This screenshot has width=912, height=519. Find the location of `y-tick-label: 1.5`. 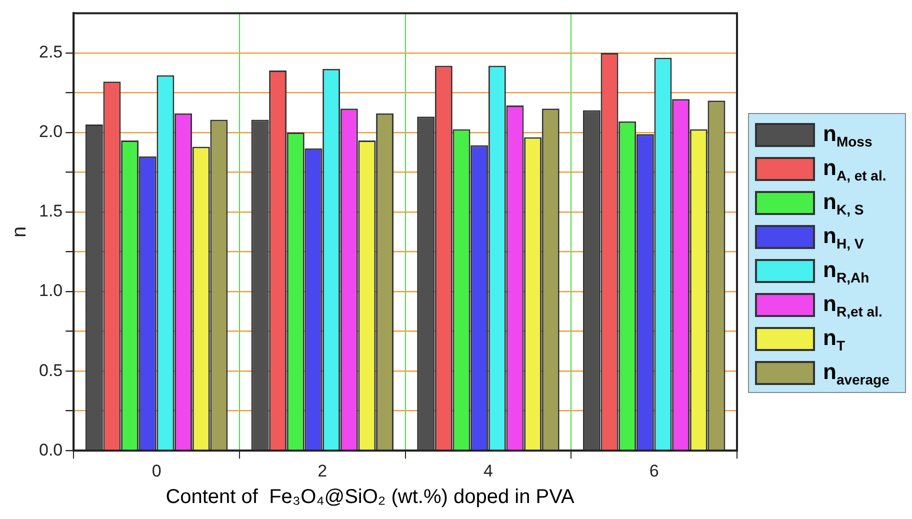

y-tick-label: 1.5 is located at coordinates (50, 211).